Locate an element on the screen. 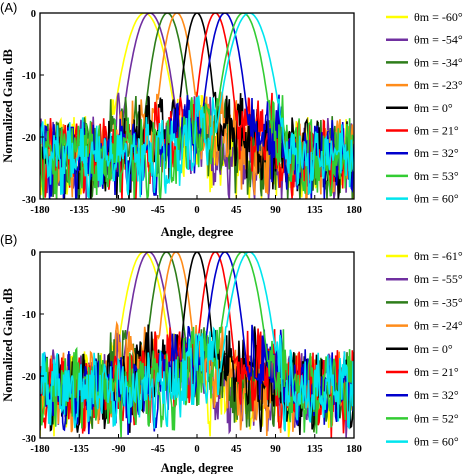 This screenshot has height=474, width=474. legend-entry: θm = -34° is located at coordinates (438, 62).